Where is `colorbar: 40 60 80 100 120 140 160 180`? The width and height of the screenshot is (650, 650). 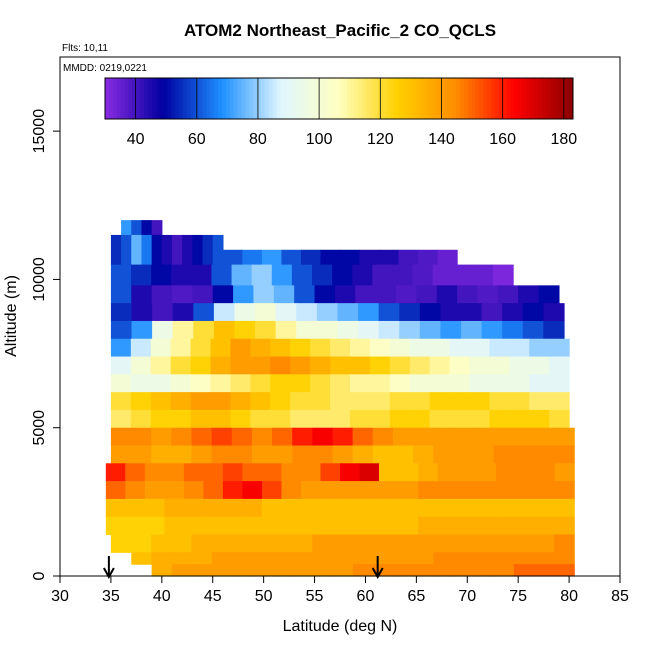 colorbar: 40 60 80 100 120 140 160 180 is located at coordinates (340, 112).